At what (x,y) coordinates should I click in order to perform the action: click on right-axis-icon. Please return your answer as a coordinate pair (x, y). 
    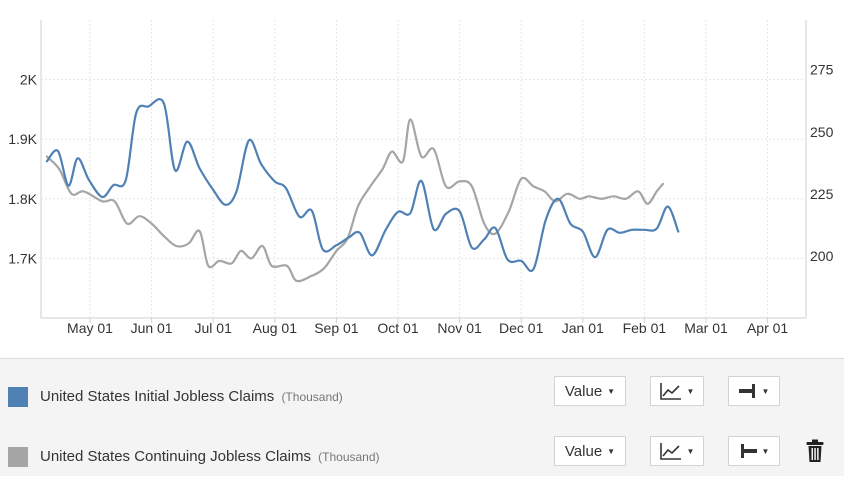
    Looking at the image, I should click on (746, 391).